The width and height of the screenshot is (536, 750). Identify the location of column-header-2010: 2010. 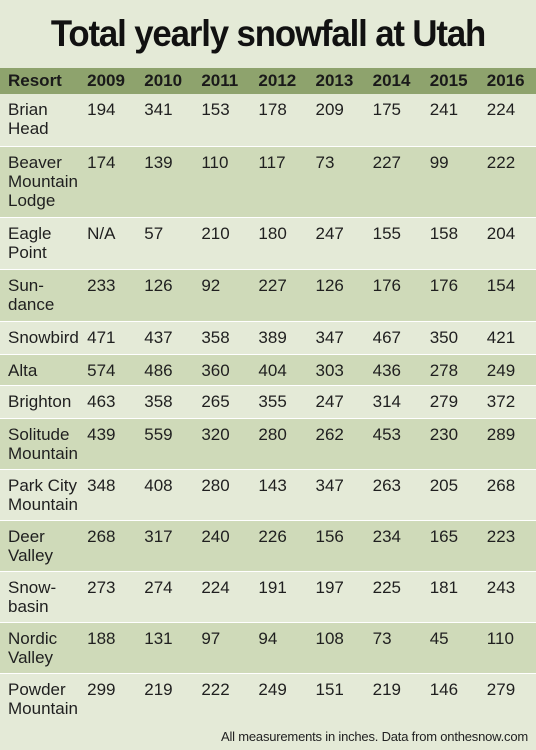
(163, 80).